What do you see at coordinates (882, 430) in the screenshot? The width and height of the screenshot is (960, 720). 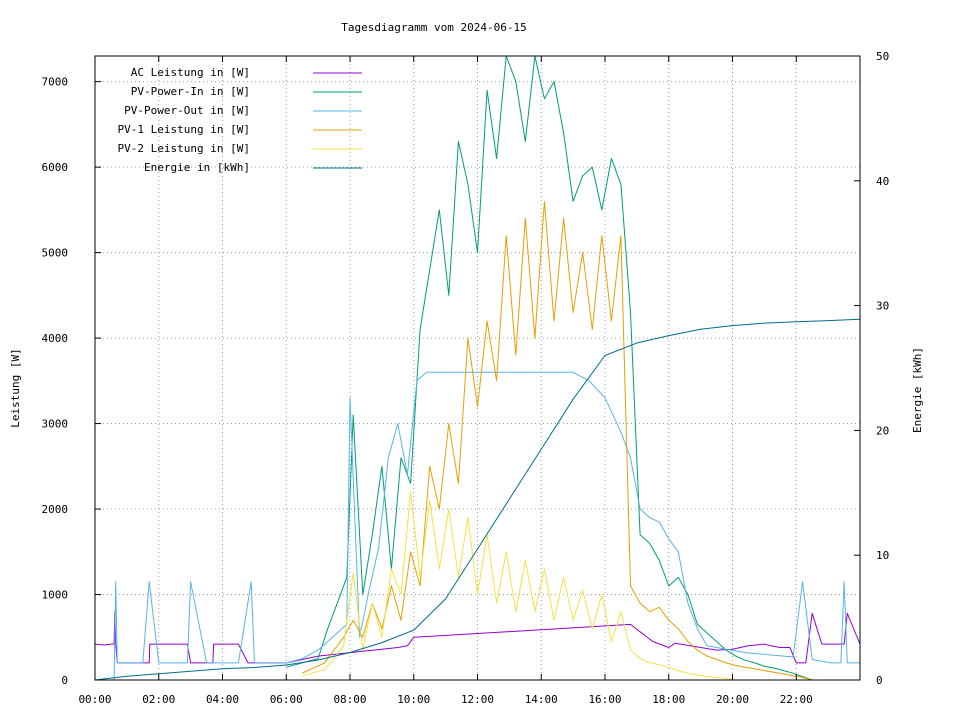 I see `y2-tick-label: 20` at bounding box center [882, 430].